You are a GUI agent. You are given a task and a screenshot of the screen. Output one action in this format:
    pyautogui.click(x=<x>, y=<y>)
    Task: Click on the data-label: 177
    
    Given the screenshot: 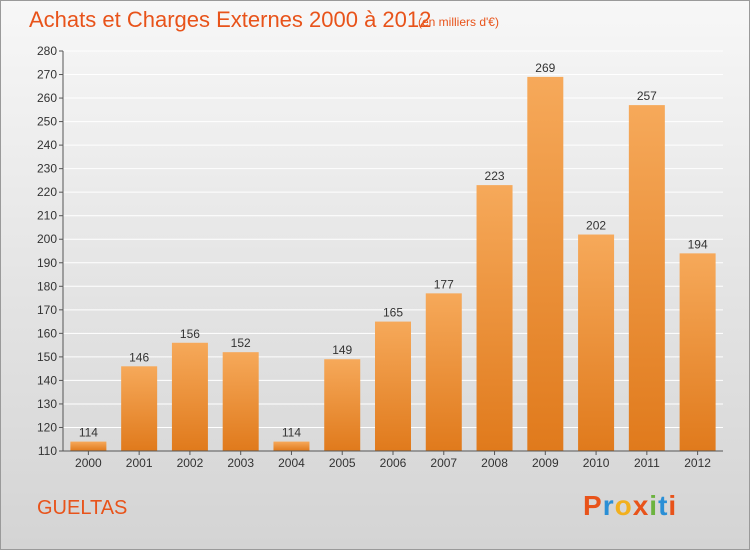 What is the action you would take?
    pyautogui.click(x=444, y=284)
    